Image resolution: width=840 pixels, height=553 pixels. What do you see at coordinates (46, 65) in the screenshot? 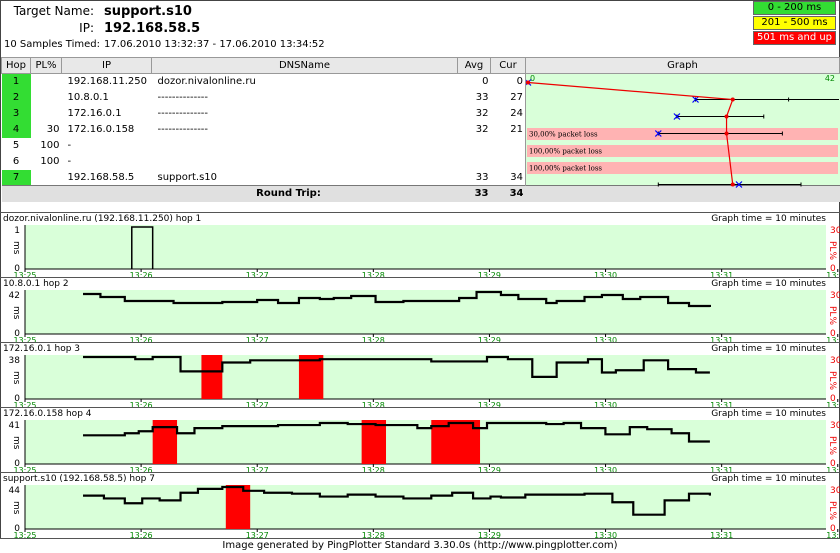
I see `col-pl: PL%` at bounding box center [46, 65].